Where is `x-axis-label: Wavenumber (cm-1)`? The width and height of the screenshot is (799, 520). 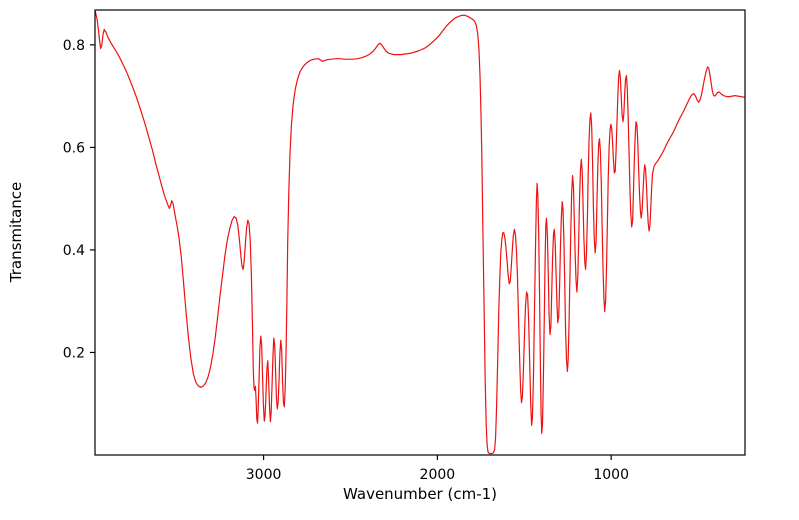
x-axis-label: Wavenumber (cm-1) is located at coordinates (420, 494).